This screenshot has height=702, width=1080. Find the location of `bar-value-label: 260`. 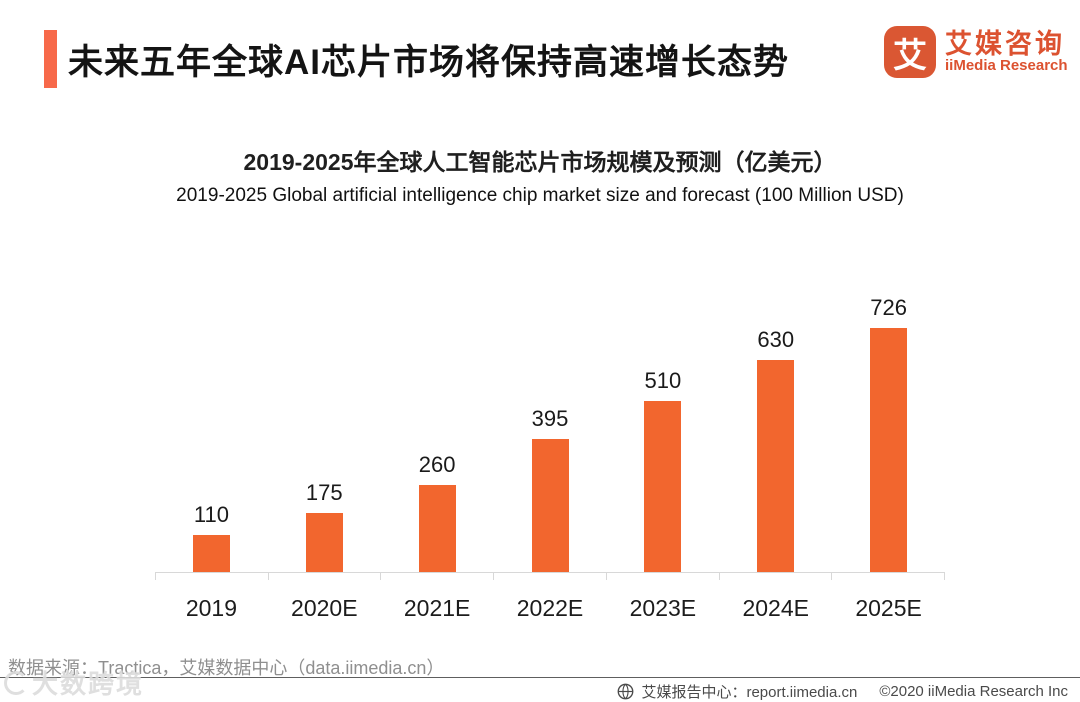

bar-value-label: 260 is located at coordinates (437, 464).